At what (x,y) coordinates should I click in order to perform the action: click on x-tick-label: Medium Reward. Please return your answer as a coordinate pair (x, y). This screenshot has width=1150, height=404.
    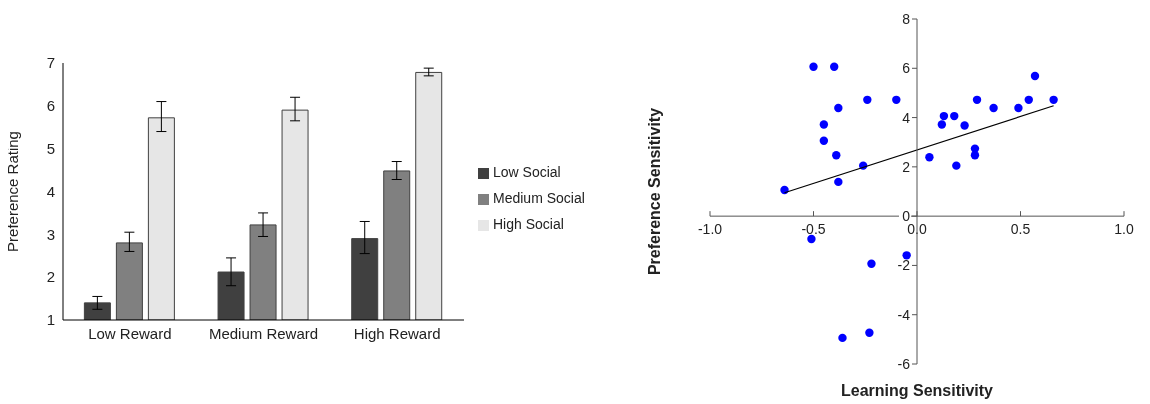
    Looking at the image, I should click on (263, 333).